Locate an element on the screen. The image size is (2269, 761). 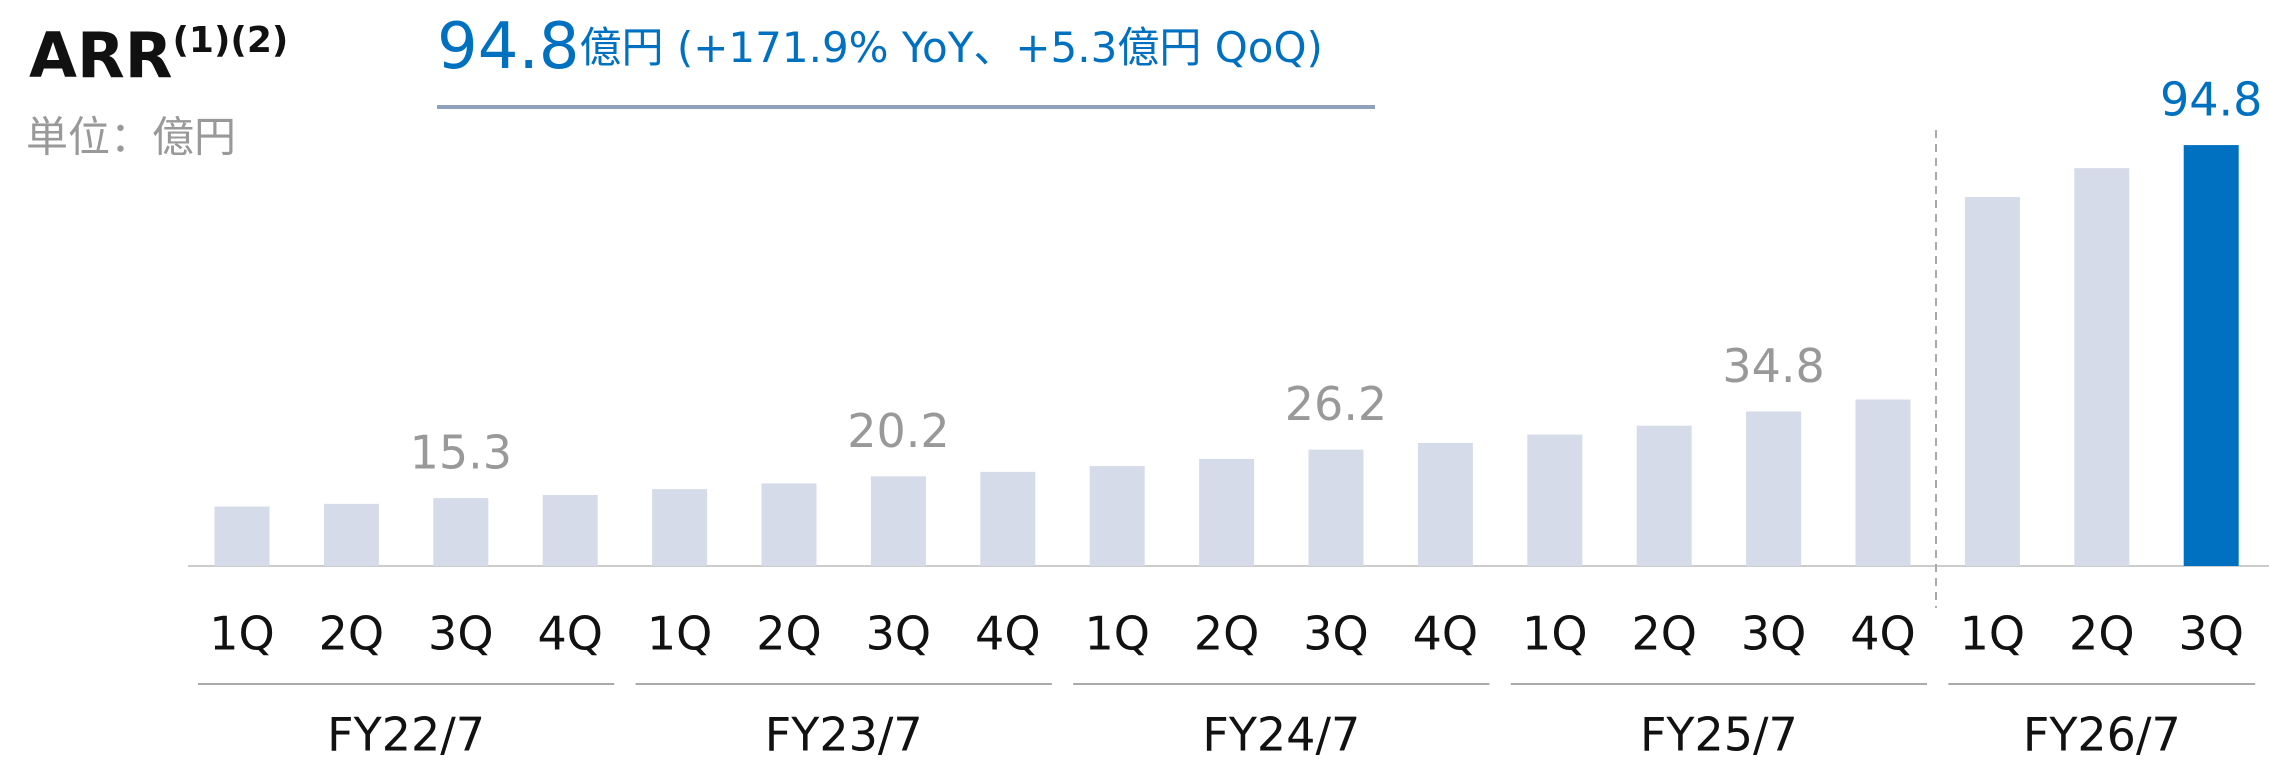
group-label: FY22/7 is located at coordinates (406, 734).